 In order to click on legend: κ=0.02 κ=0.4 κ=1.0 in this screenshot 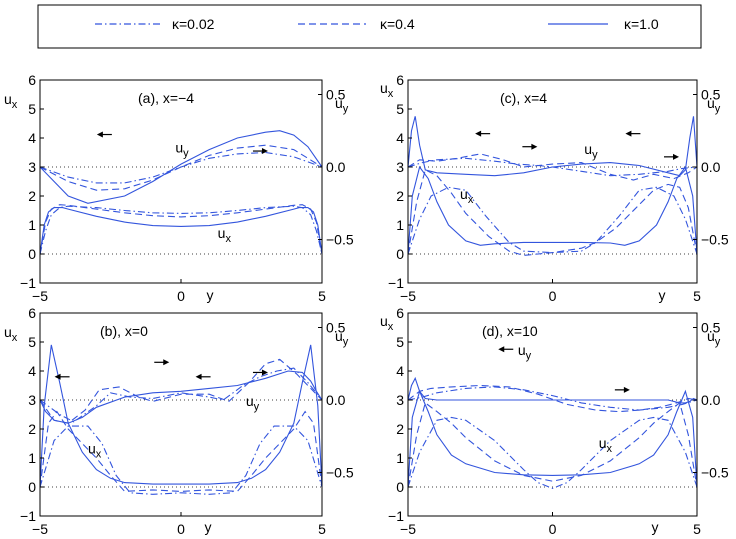, I will do `click(369, 26)`.